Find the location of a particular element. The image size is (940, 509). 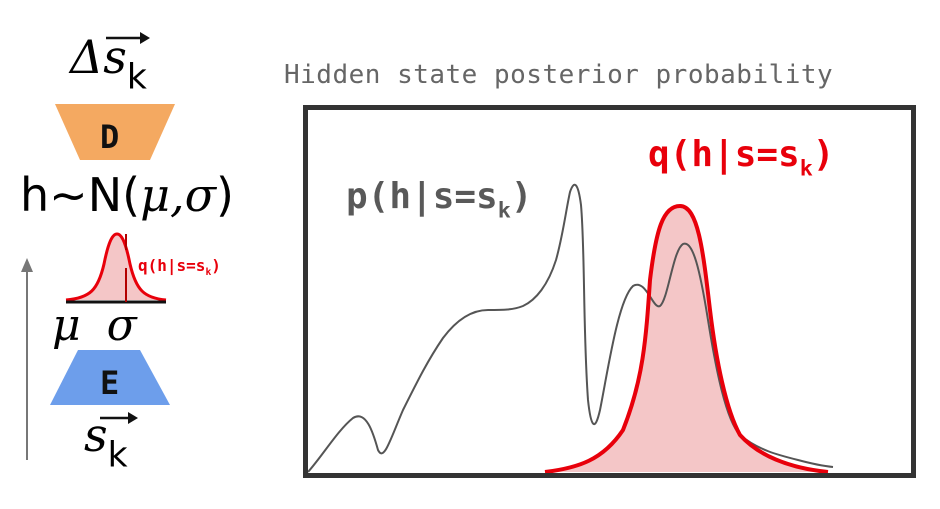

vae-diagram-shapes is located at coordinates (98, 246).